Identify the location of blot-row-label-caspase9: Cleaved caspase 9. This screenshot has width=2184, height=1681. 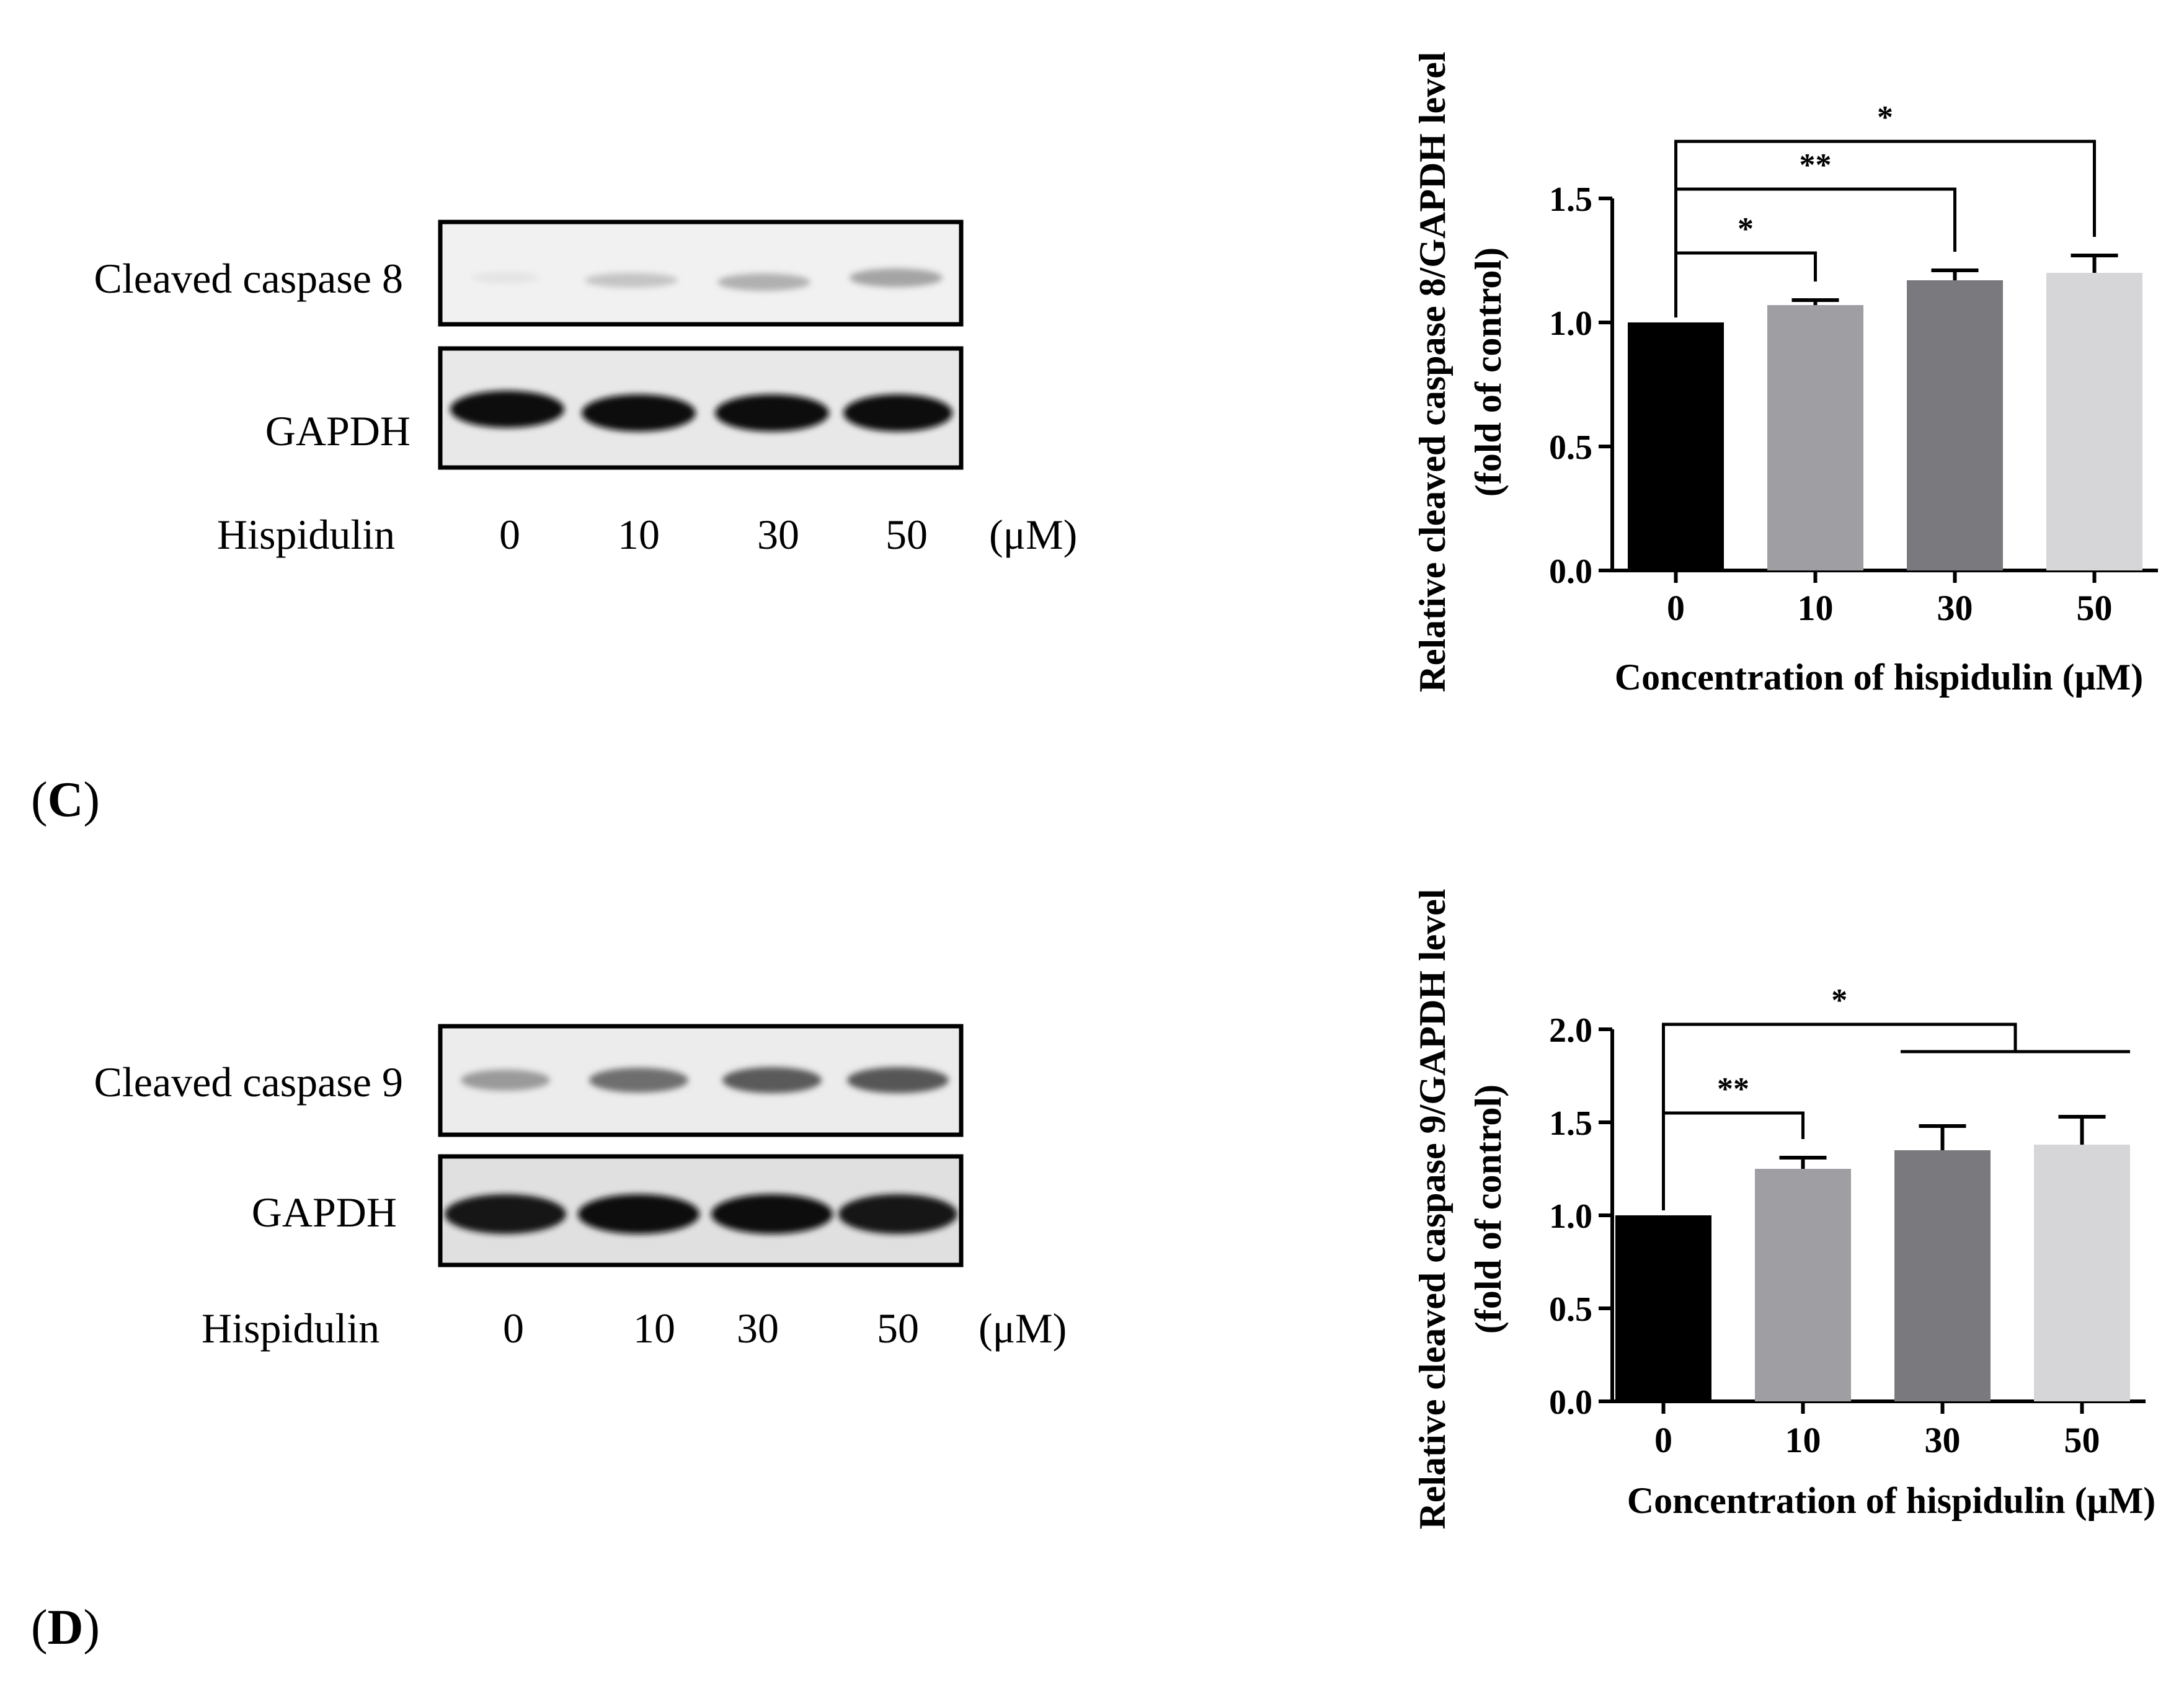
(249, 1082).